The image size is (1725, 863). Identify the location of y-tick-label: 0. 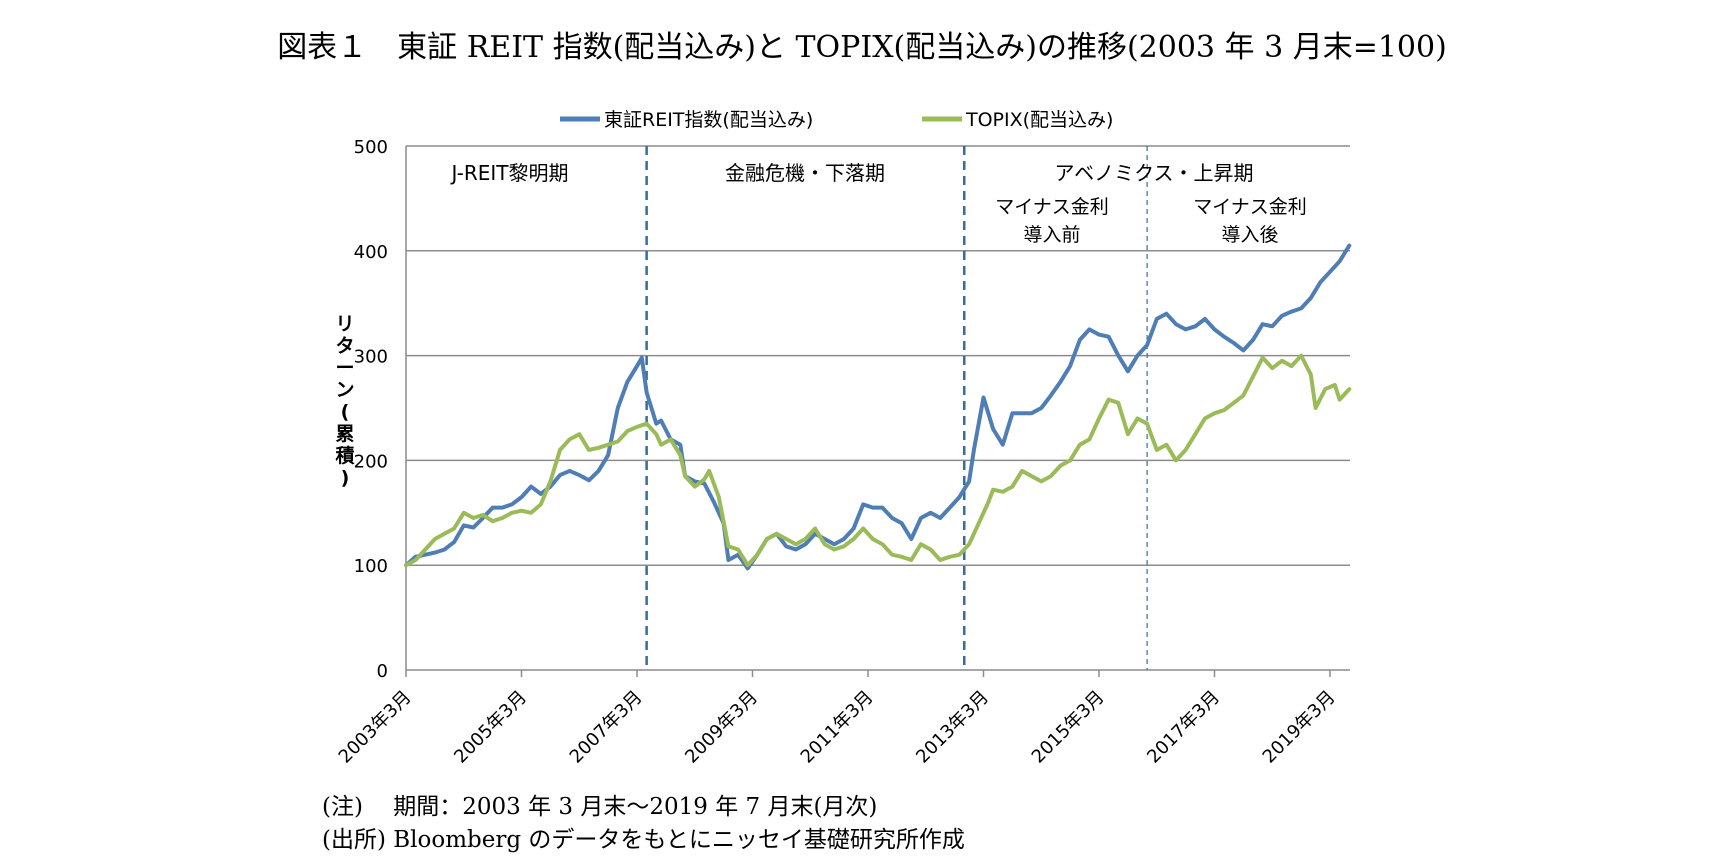
(382, 671).